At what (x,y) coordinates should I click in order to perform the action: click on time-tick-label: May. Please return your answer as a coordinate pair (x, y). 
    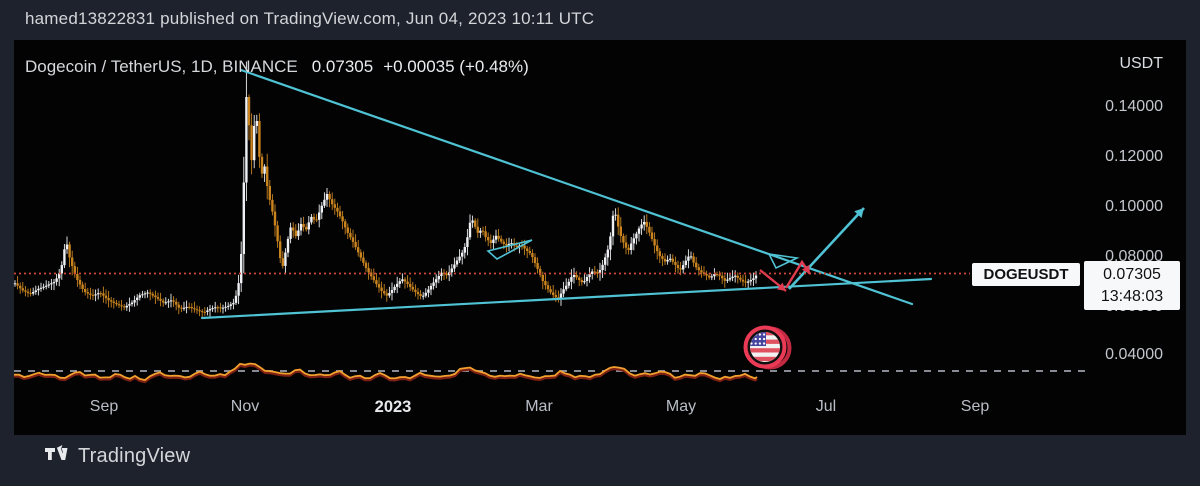
    Looking at the image, I should click on (681, 406).